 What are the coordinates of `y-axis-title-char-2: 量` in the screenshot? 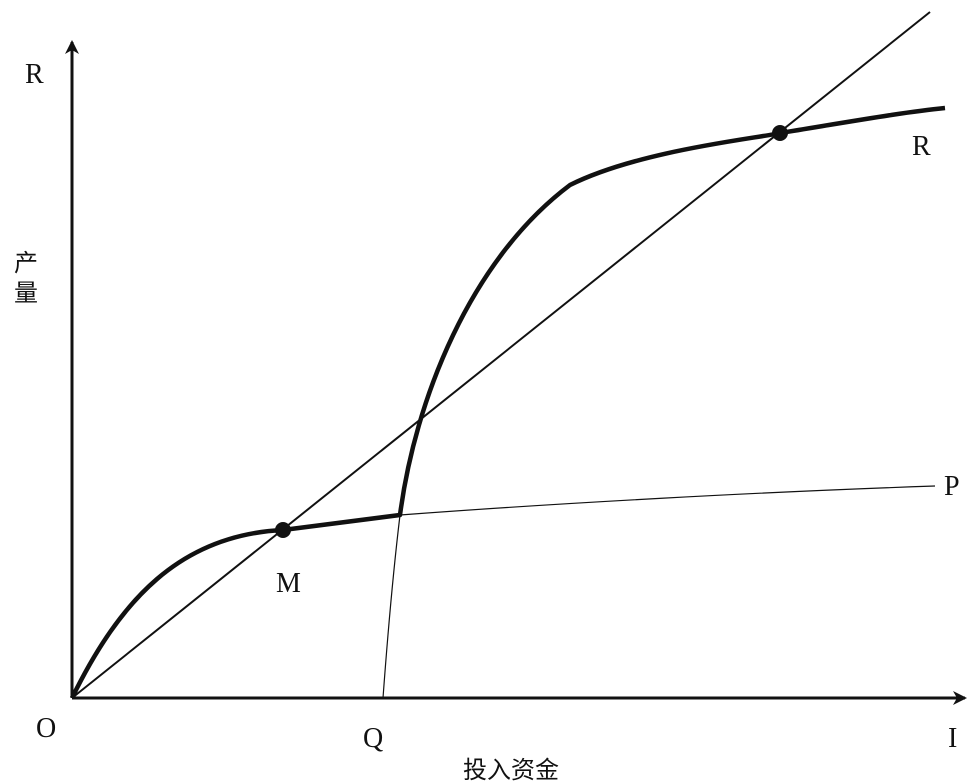 It's located at (26, 293).